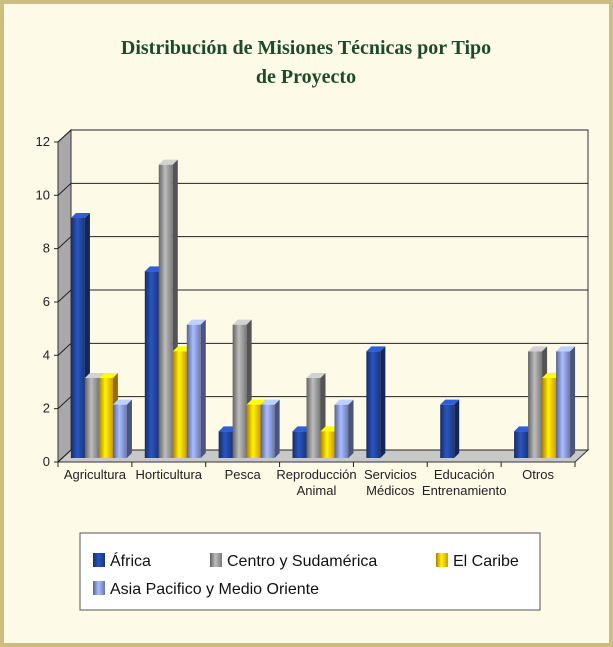 The height and width of the screenshot is (647, 613). What do you see at coordinates (95, 474) in the screenshot?
I see `x-tick-label: Agricultura` at bounding box center [95, 474].